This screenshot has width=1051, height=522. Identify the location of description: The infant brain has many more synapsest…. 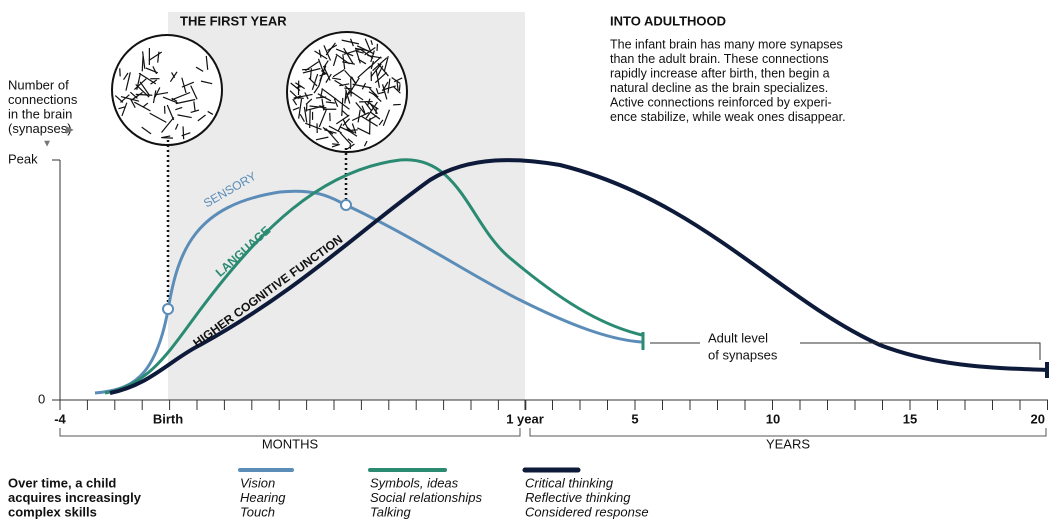
(728, 80).